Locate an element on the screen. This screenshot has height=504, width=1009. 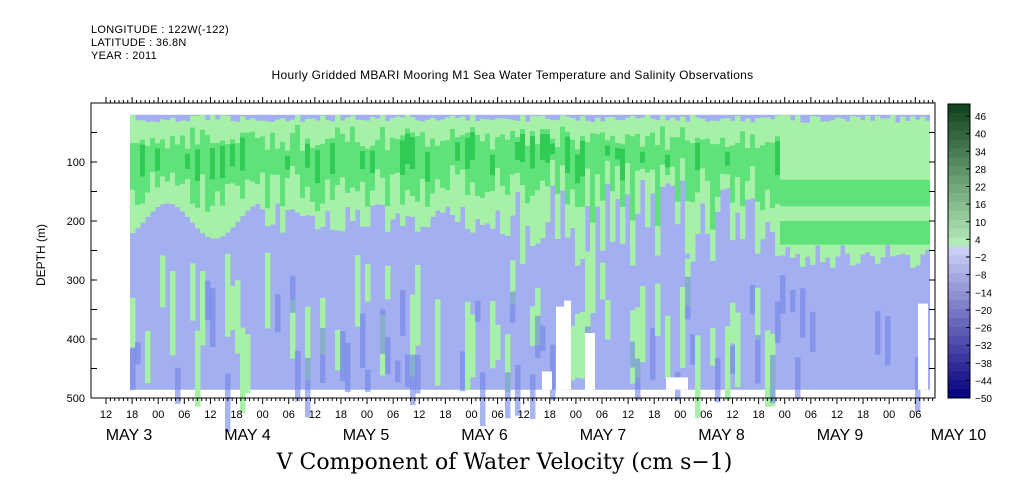
y-tick-label: 300 is located at coordinates (76, 281).